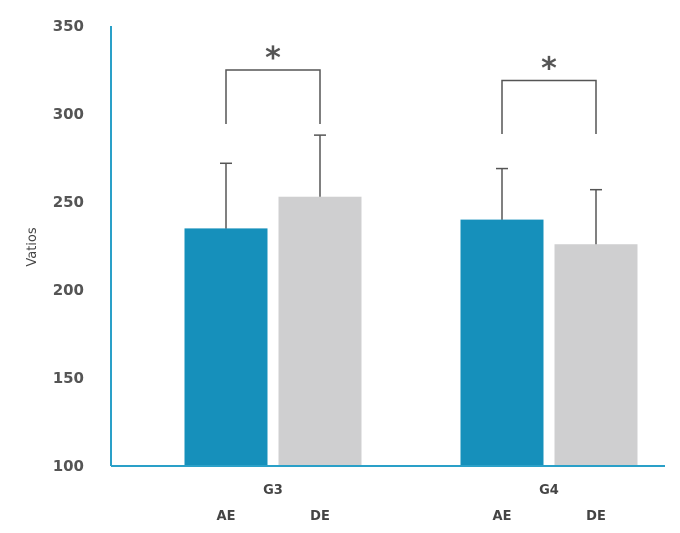 The image size is (680, 533). What do you see at coordinates (68, 246) in the screenshot?
I see `y-axis-ticks: 100 150 200 250 300 350` at bounding box center [68, 246].